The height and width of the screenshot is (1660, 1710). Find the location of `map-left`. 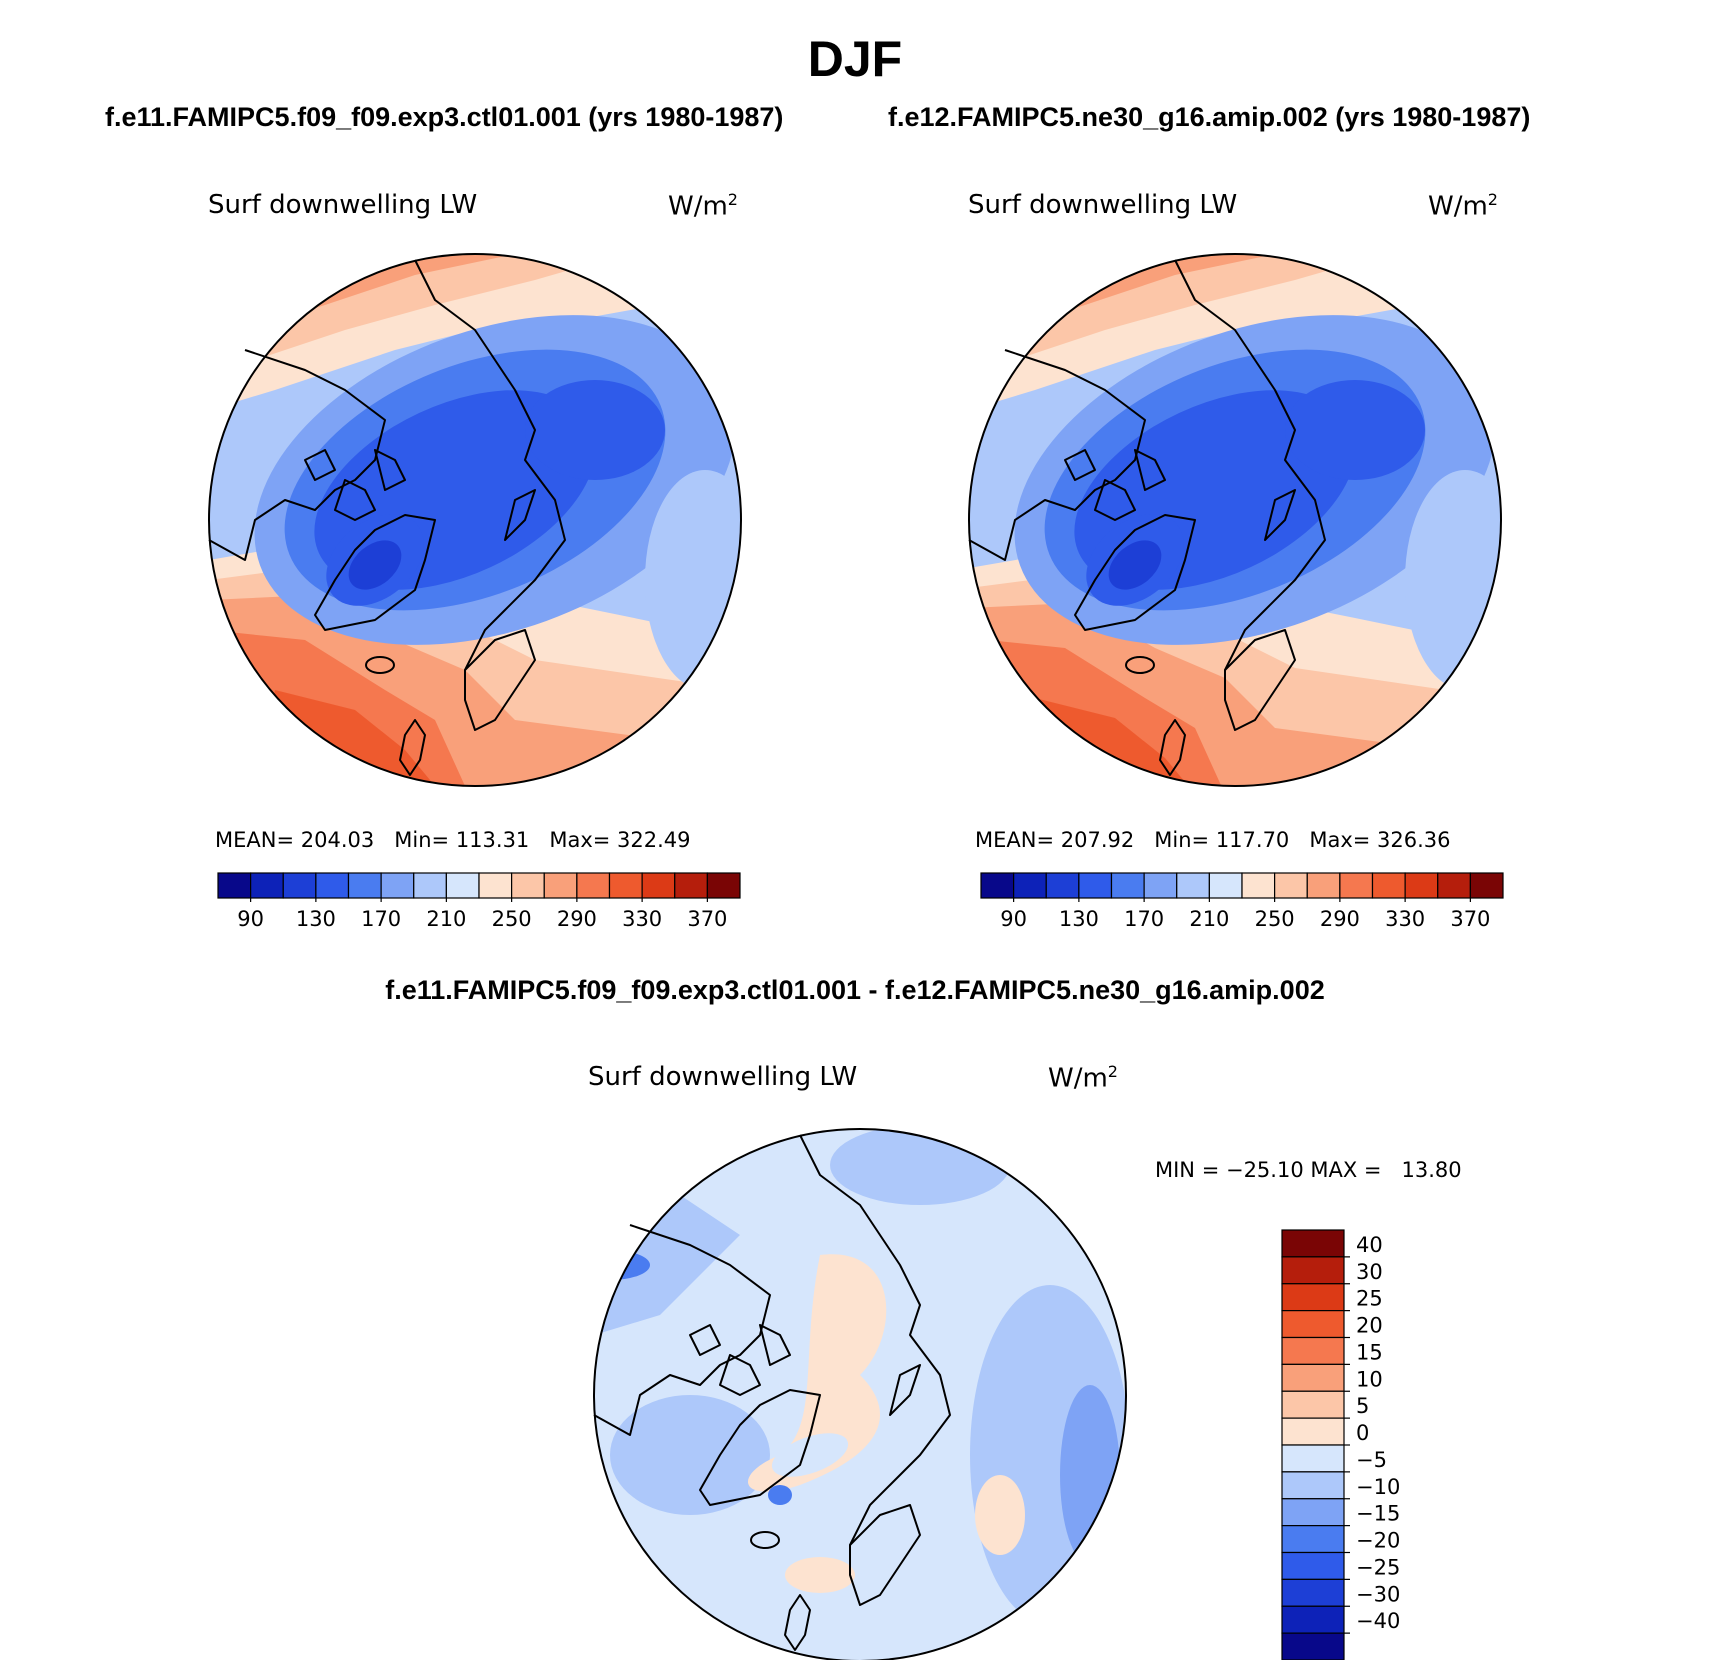

map-left is located at coordinates (475, 520).